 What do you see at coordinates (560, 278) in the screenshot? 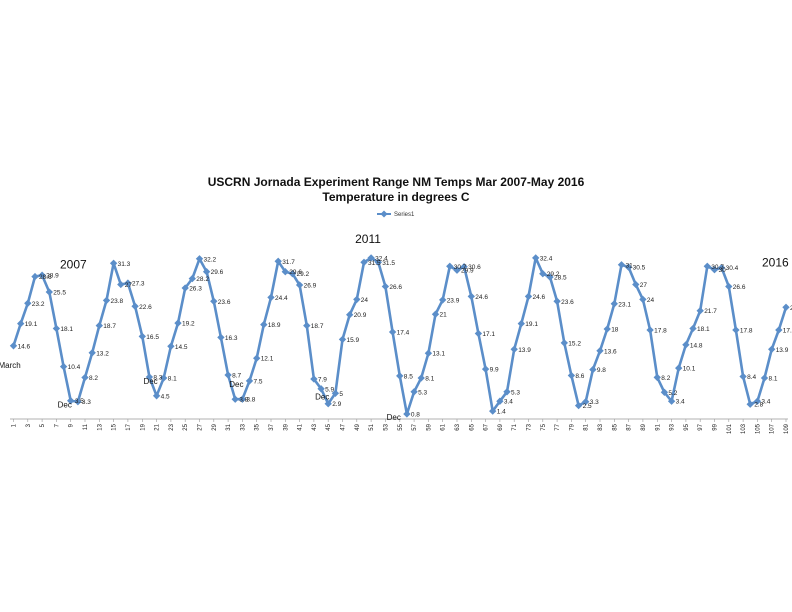
I see `data-label: 28.5` at bounding box center [560, 278].